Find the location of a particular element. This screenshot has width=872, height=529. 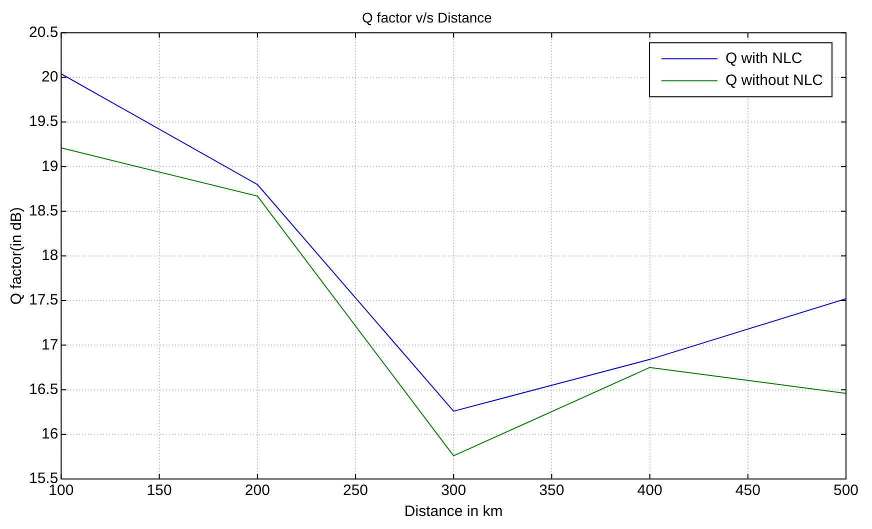

x-tick-label: 300 is located at coordinates (453, 491).